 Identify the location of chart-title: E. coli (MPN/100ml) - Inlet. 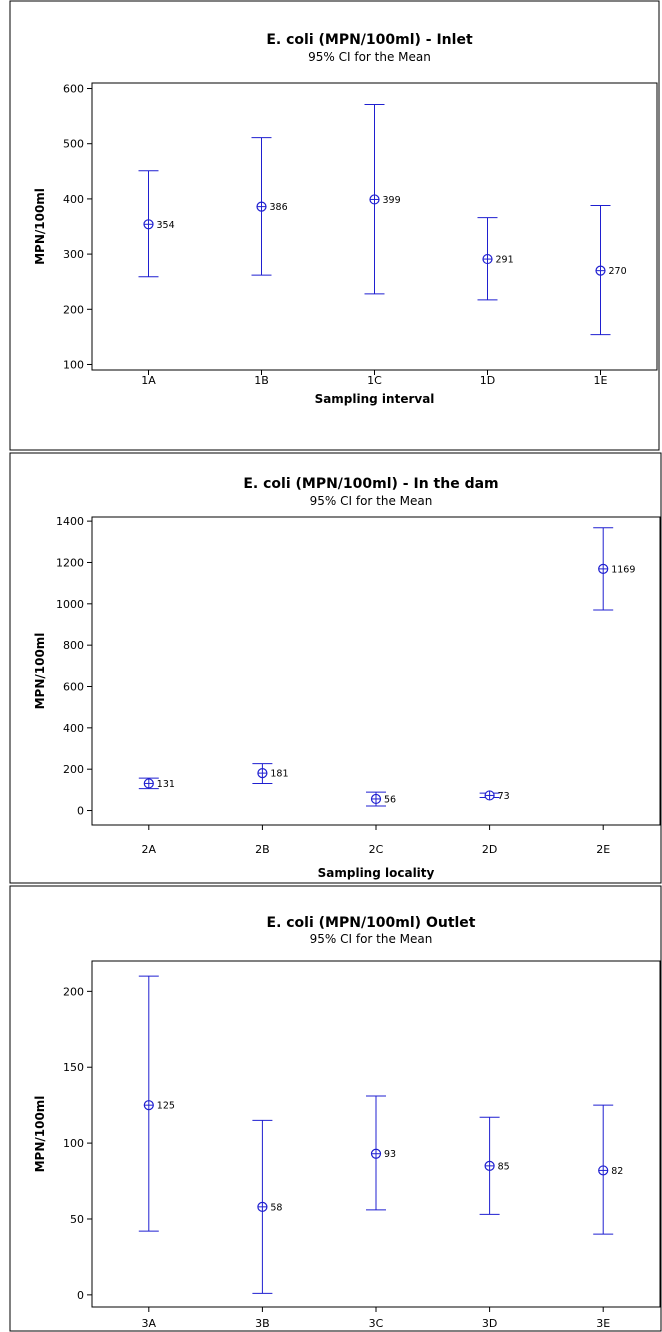
(369, 40).